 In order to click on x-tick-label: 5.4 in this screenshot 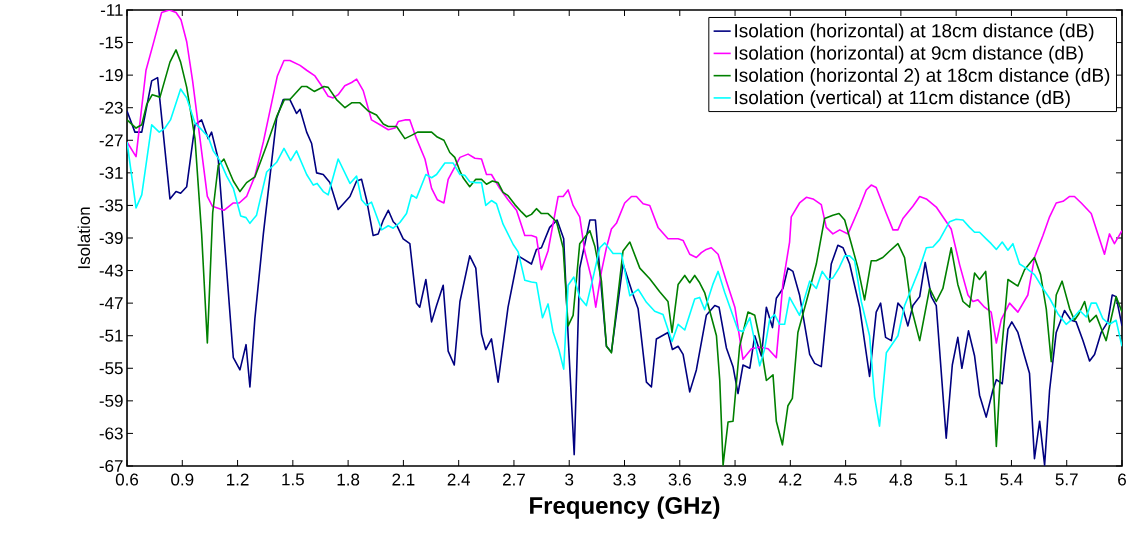, I will do `click(1011, 479)`.